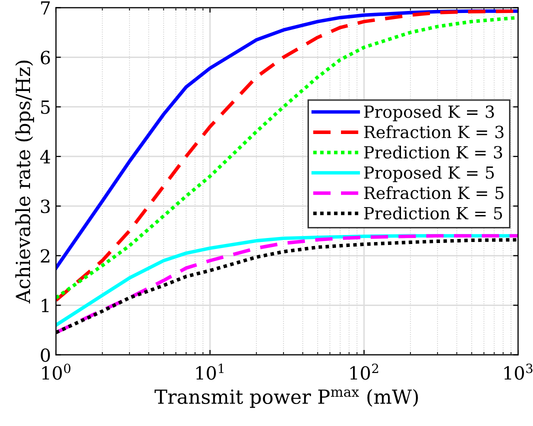 This screenshot has height=426, width=533. I want to click on x-tick-label: 10$^{1}$, so click(210, 372).